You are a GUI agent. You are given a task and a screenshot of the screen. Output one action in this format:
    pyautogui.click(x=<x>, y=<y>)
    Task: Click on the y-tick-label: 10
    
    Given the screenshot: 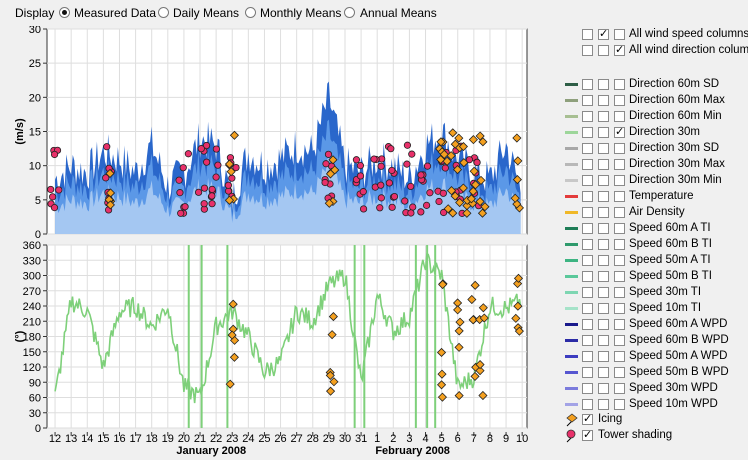 What is the action you would take?
    pyautogui.click(x=35, y=167)
    